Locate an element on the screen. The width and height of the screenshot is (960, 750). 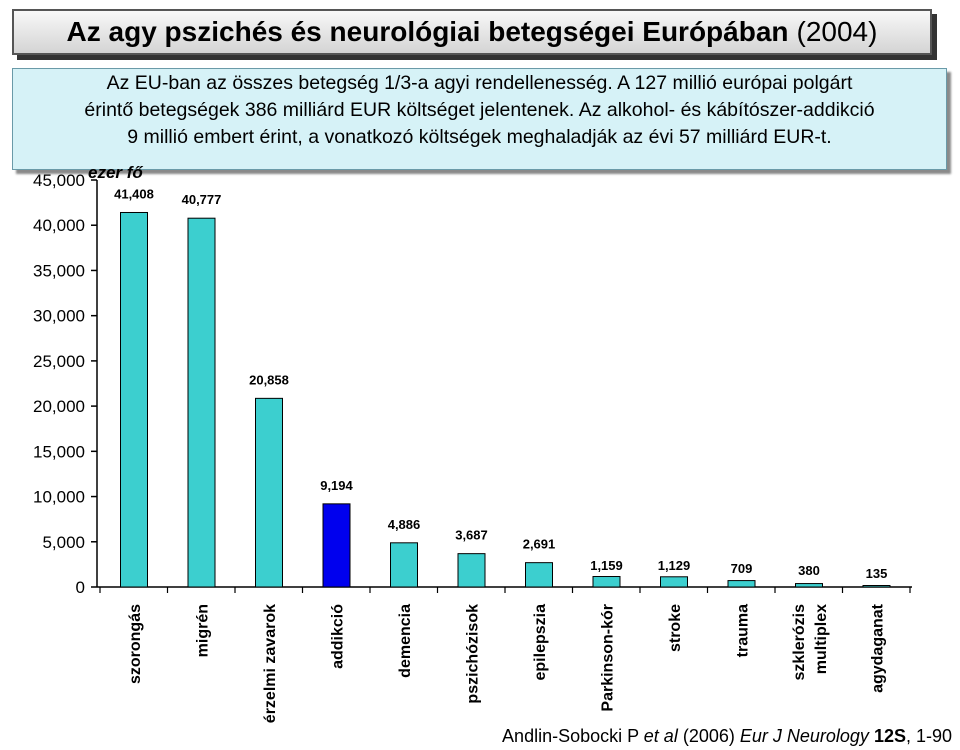
value-label-4: 9,194 is located at coordinates (336, 485).